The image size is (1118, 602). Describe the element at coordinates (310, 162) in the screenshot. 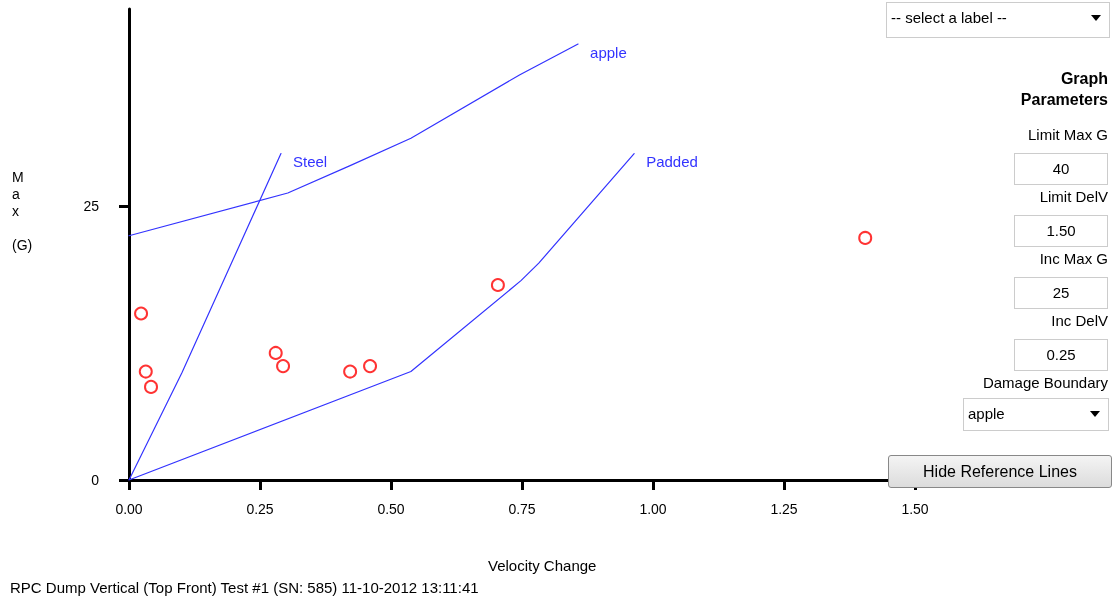

I see `series-label: Steel` at that location.